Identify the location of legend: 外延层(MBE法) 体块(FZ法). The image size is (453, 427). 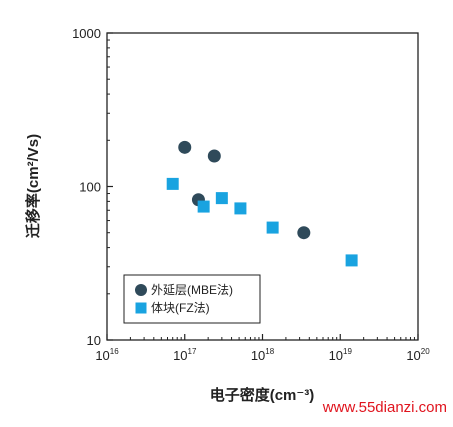
(192, 299).